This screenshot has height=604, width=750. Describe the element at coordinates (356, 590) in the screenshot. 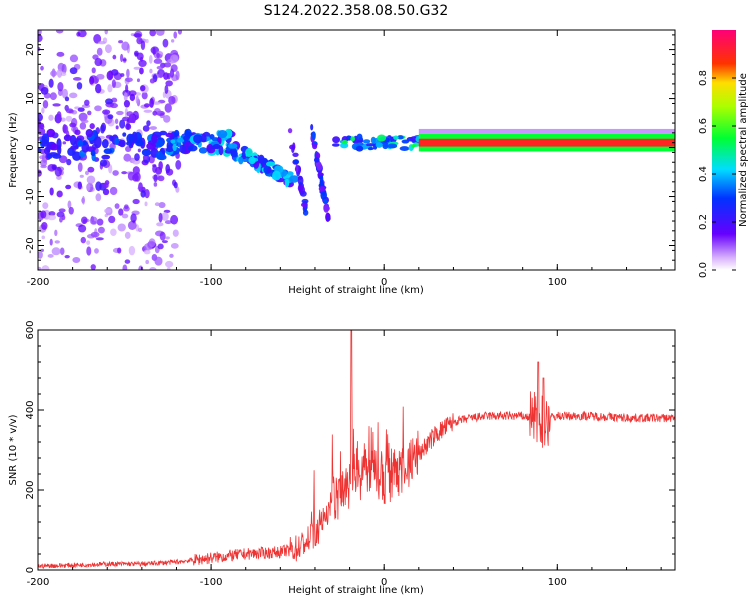

I see `snr-xlabel: Height of straight line (km)` at that location.